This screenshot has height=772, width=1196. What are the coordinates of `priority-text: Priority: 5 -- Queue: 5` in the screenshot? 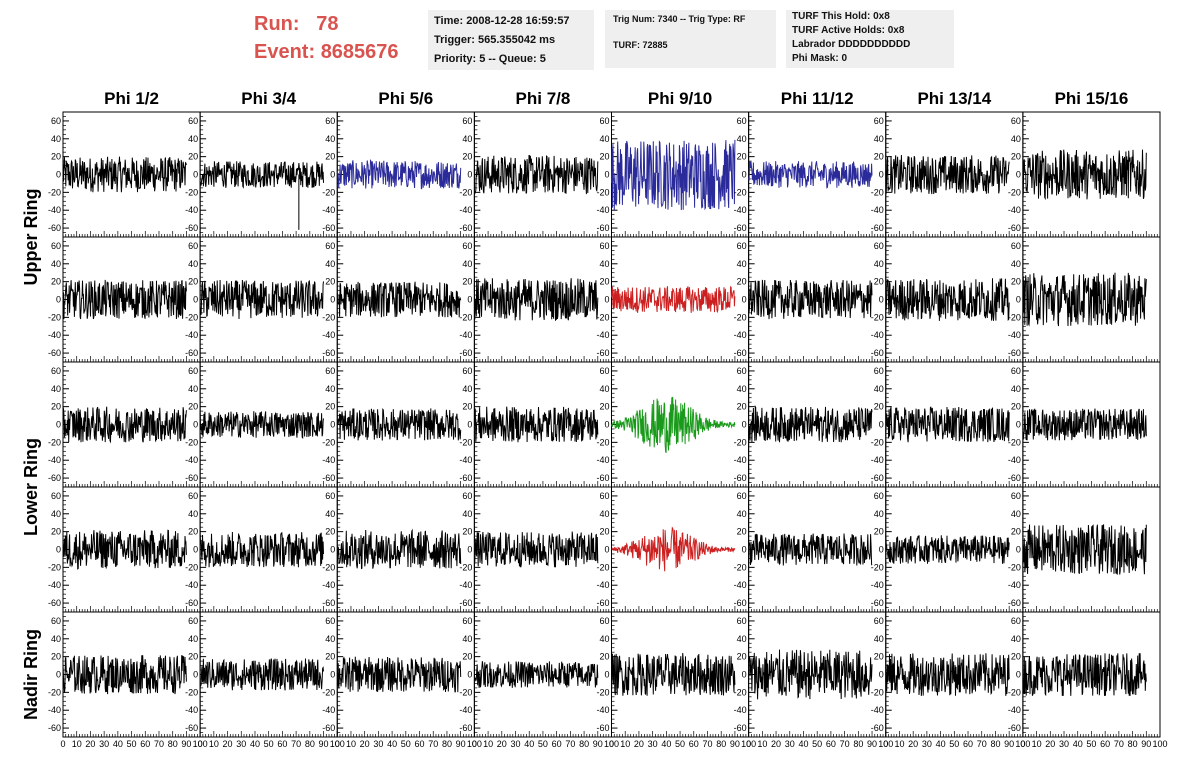 It's located at (490, 59).